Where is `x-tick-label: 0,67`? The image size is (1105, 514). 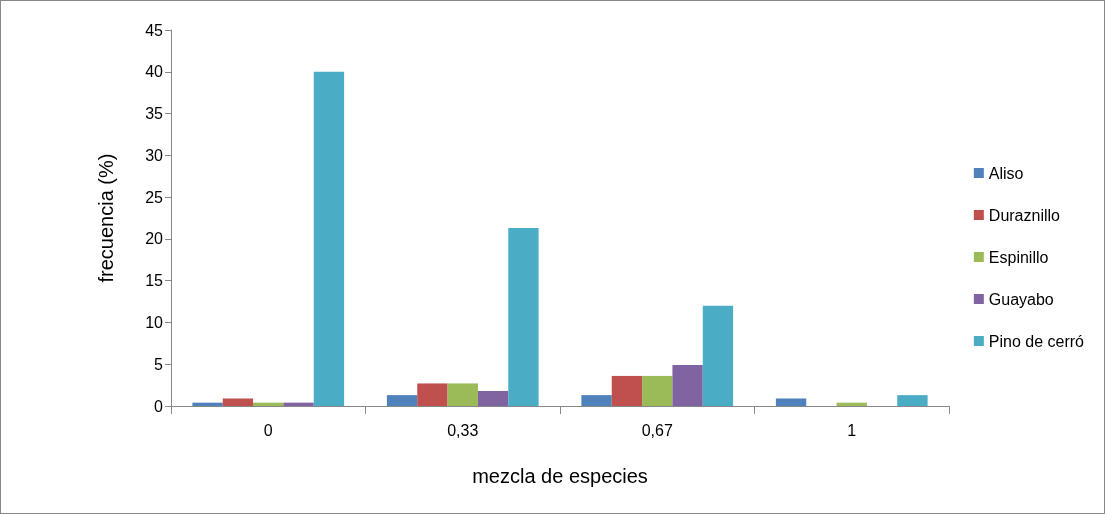 x-tick-label: 0,67 is located at coordinates (657, 430).